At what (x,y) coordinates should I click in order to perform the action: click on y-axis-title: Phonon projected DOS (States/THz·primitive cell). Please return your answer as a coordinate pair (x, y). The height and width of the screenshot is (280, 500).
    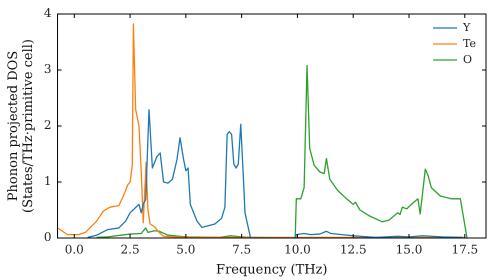
    Looking at the image, I should click on (21, 126).